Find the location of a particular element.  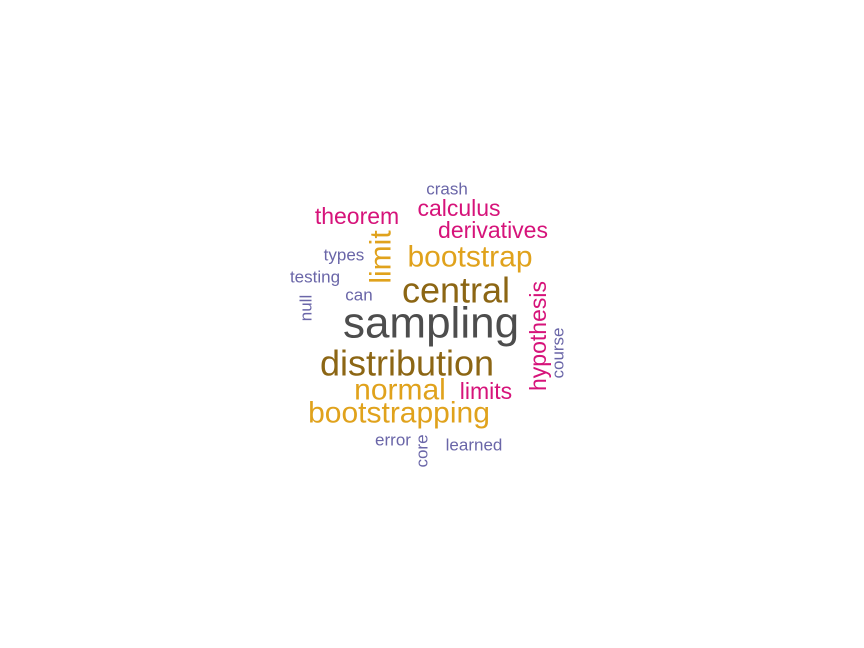

word-central: central is located at coordinates (456, 290).